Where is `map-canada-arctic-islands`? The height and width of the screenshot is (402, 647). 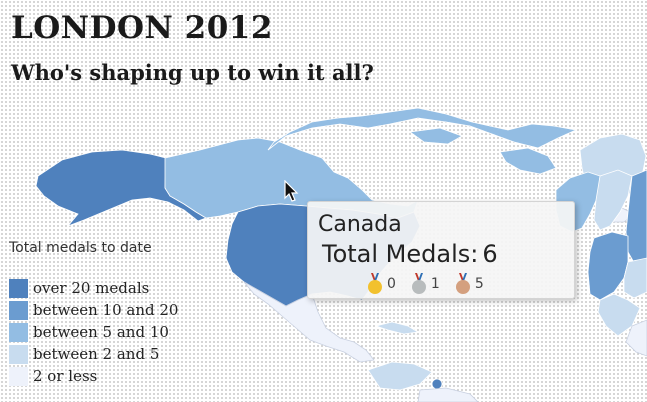 map-canada-arctic-islands is located at coordinates (422, 129).